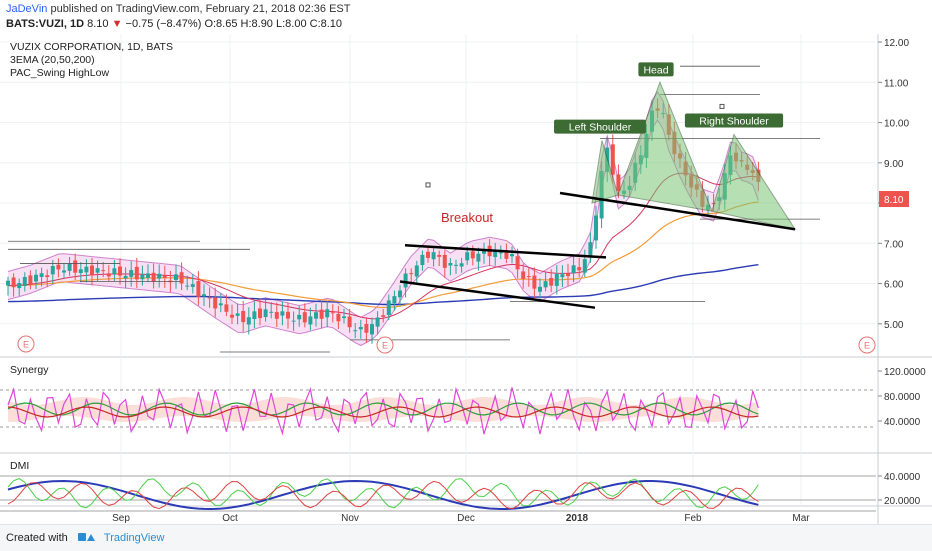 The height and width of the screenshot is (551, 932). I want to click on price-tick-label: 7.00, so click(894, 244).